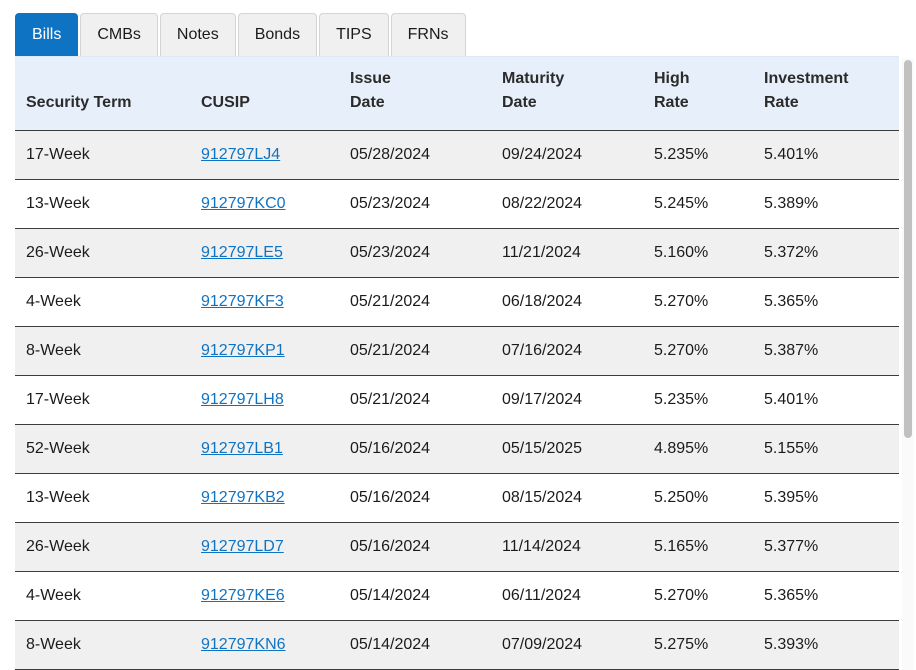 The width and height of the screenshot is (916, 670). Describe the element at coordinates (567, 253) in the screenshot. I see `cell-maturity-date: 11/21/2024` at that location.